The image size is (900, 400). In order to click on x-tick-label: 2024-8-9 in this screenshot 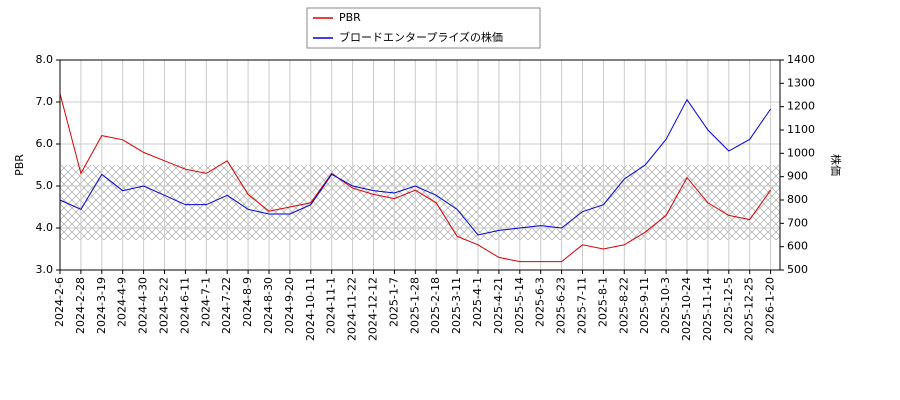, I will do `click(247, 302)`.